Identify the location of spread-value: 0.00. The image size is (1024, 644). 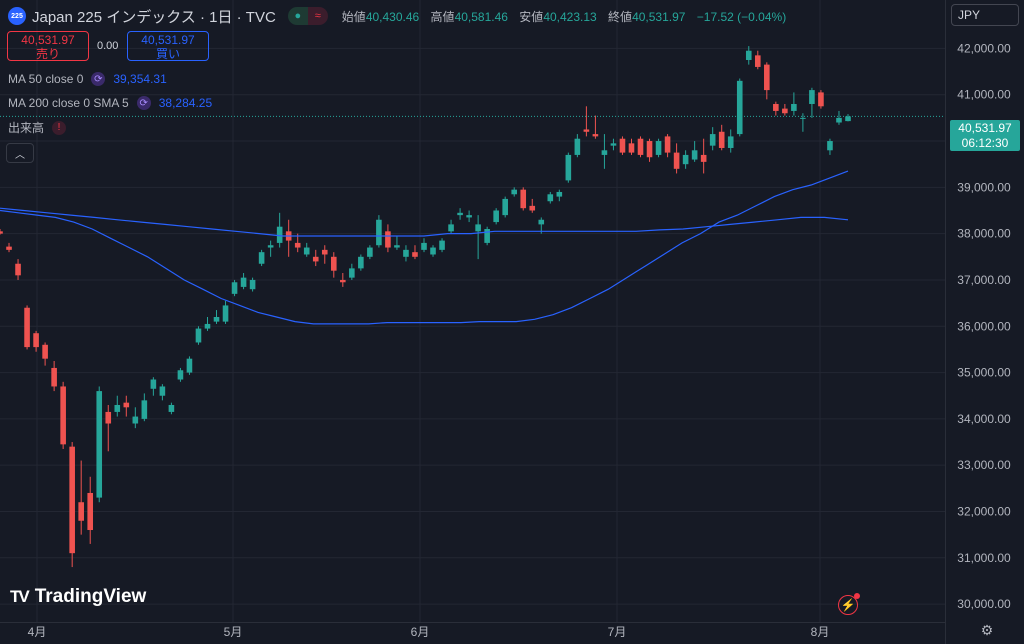
(108, 46).